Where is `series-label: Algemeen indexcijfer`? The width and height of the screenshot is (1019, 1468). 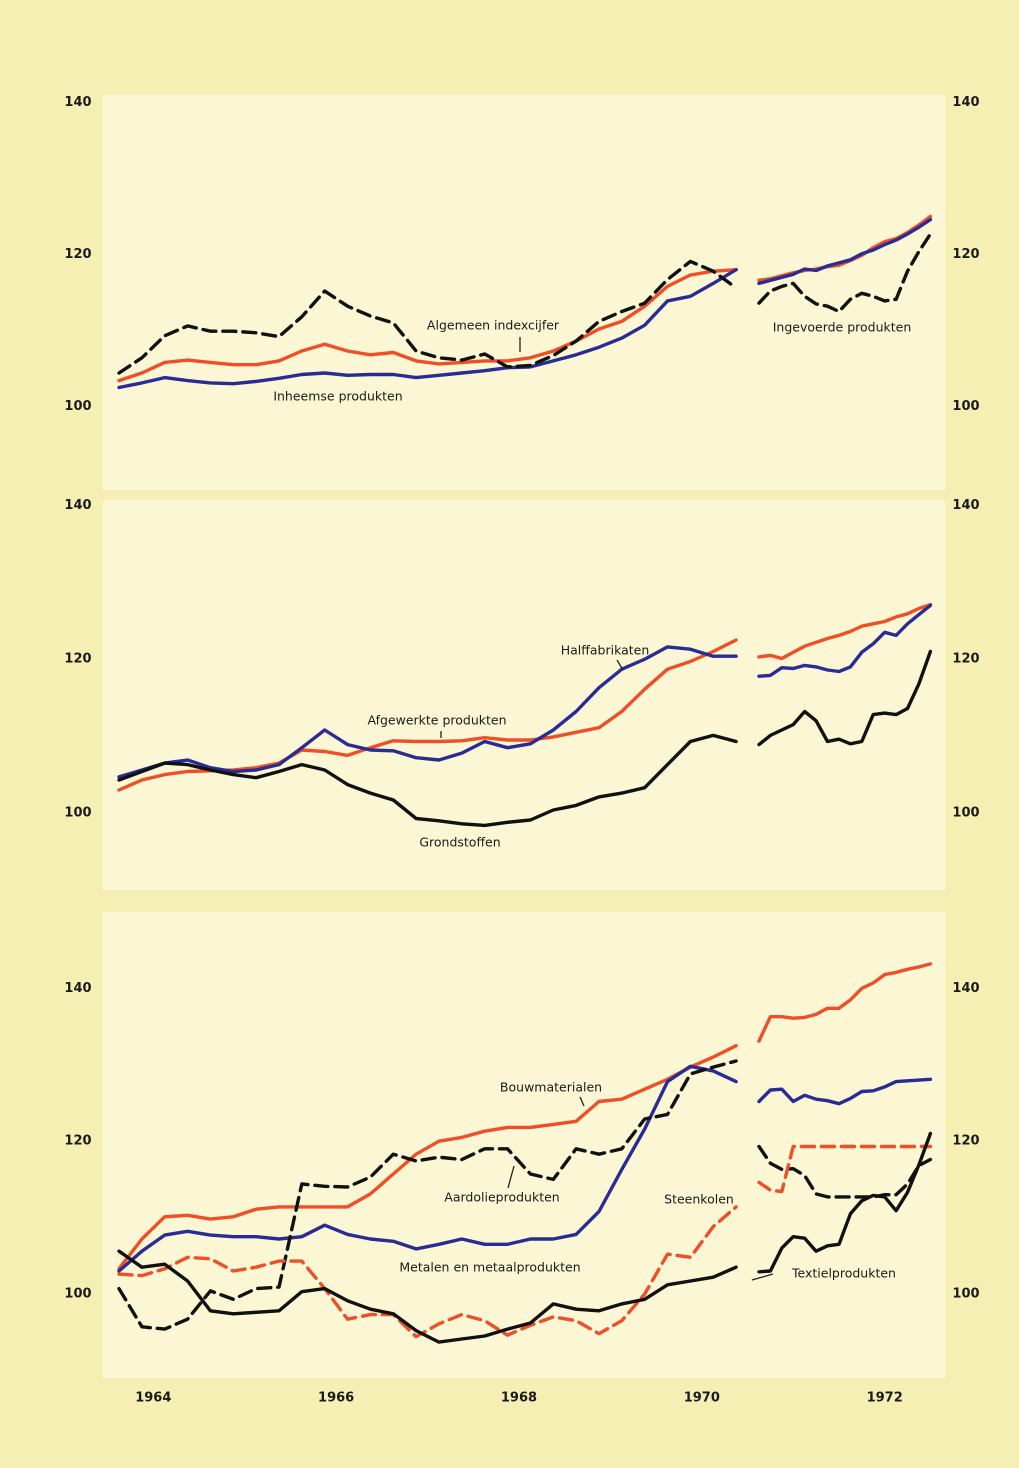 series-label: Algemeen indexcijfer is located at coordinates (493, 325).